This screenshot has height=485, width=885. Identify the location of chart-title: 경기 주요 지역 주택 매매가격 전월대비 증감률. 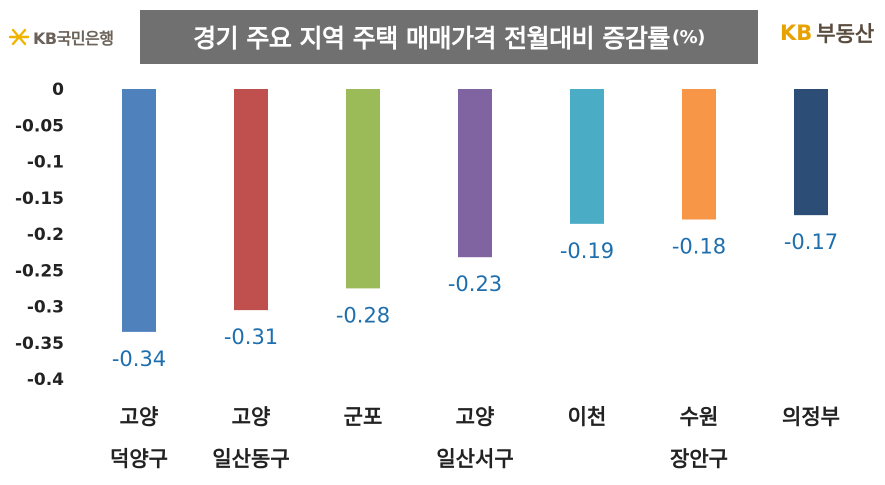
(431, 38).